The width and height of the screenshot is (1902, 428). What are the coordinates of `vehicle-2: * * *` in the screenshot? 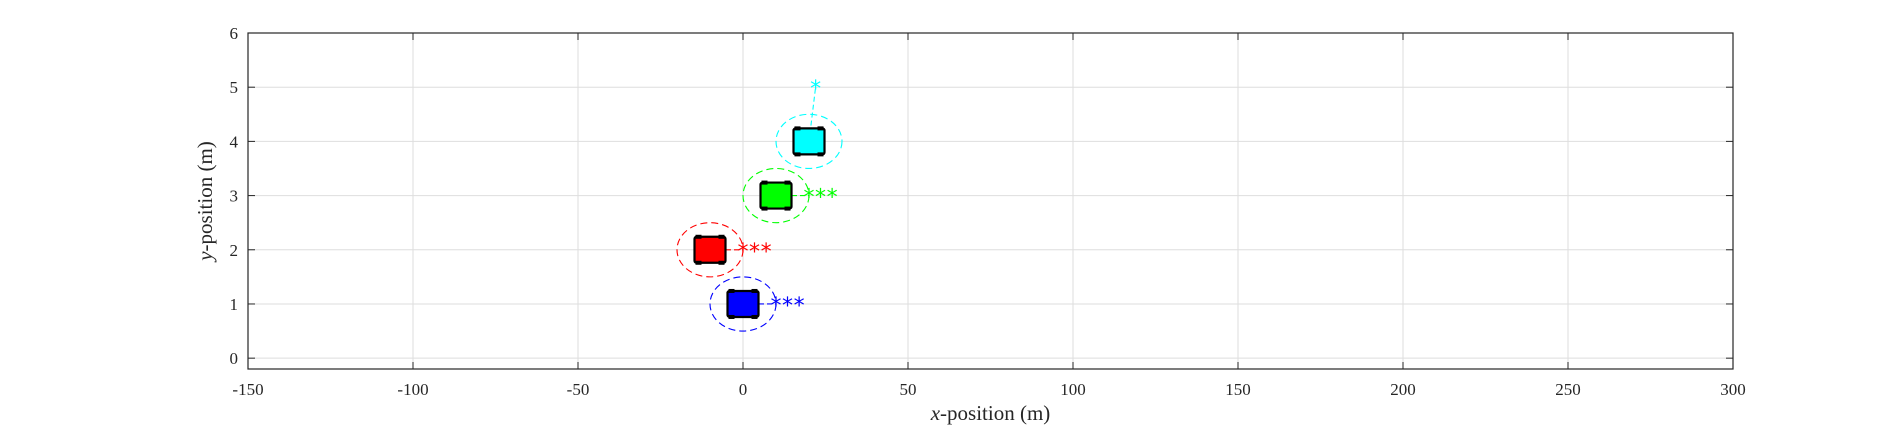 It's located at (724, 250).